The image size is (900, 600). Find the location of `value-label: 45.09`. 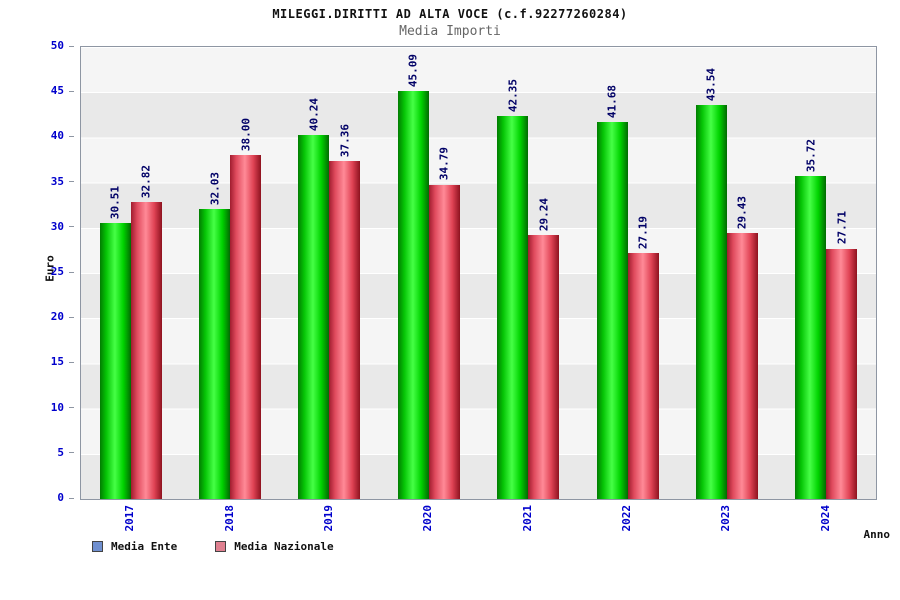

value-label: 45.09 is located at coordinates (413, 71).